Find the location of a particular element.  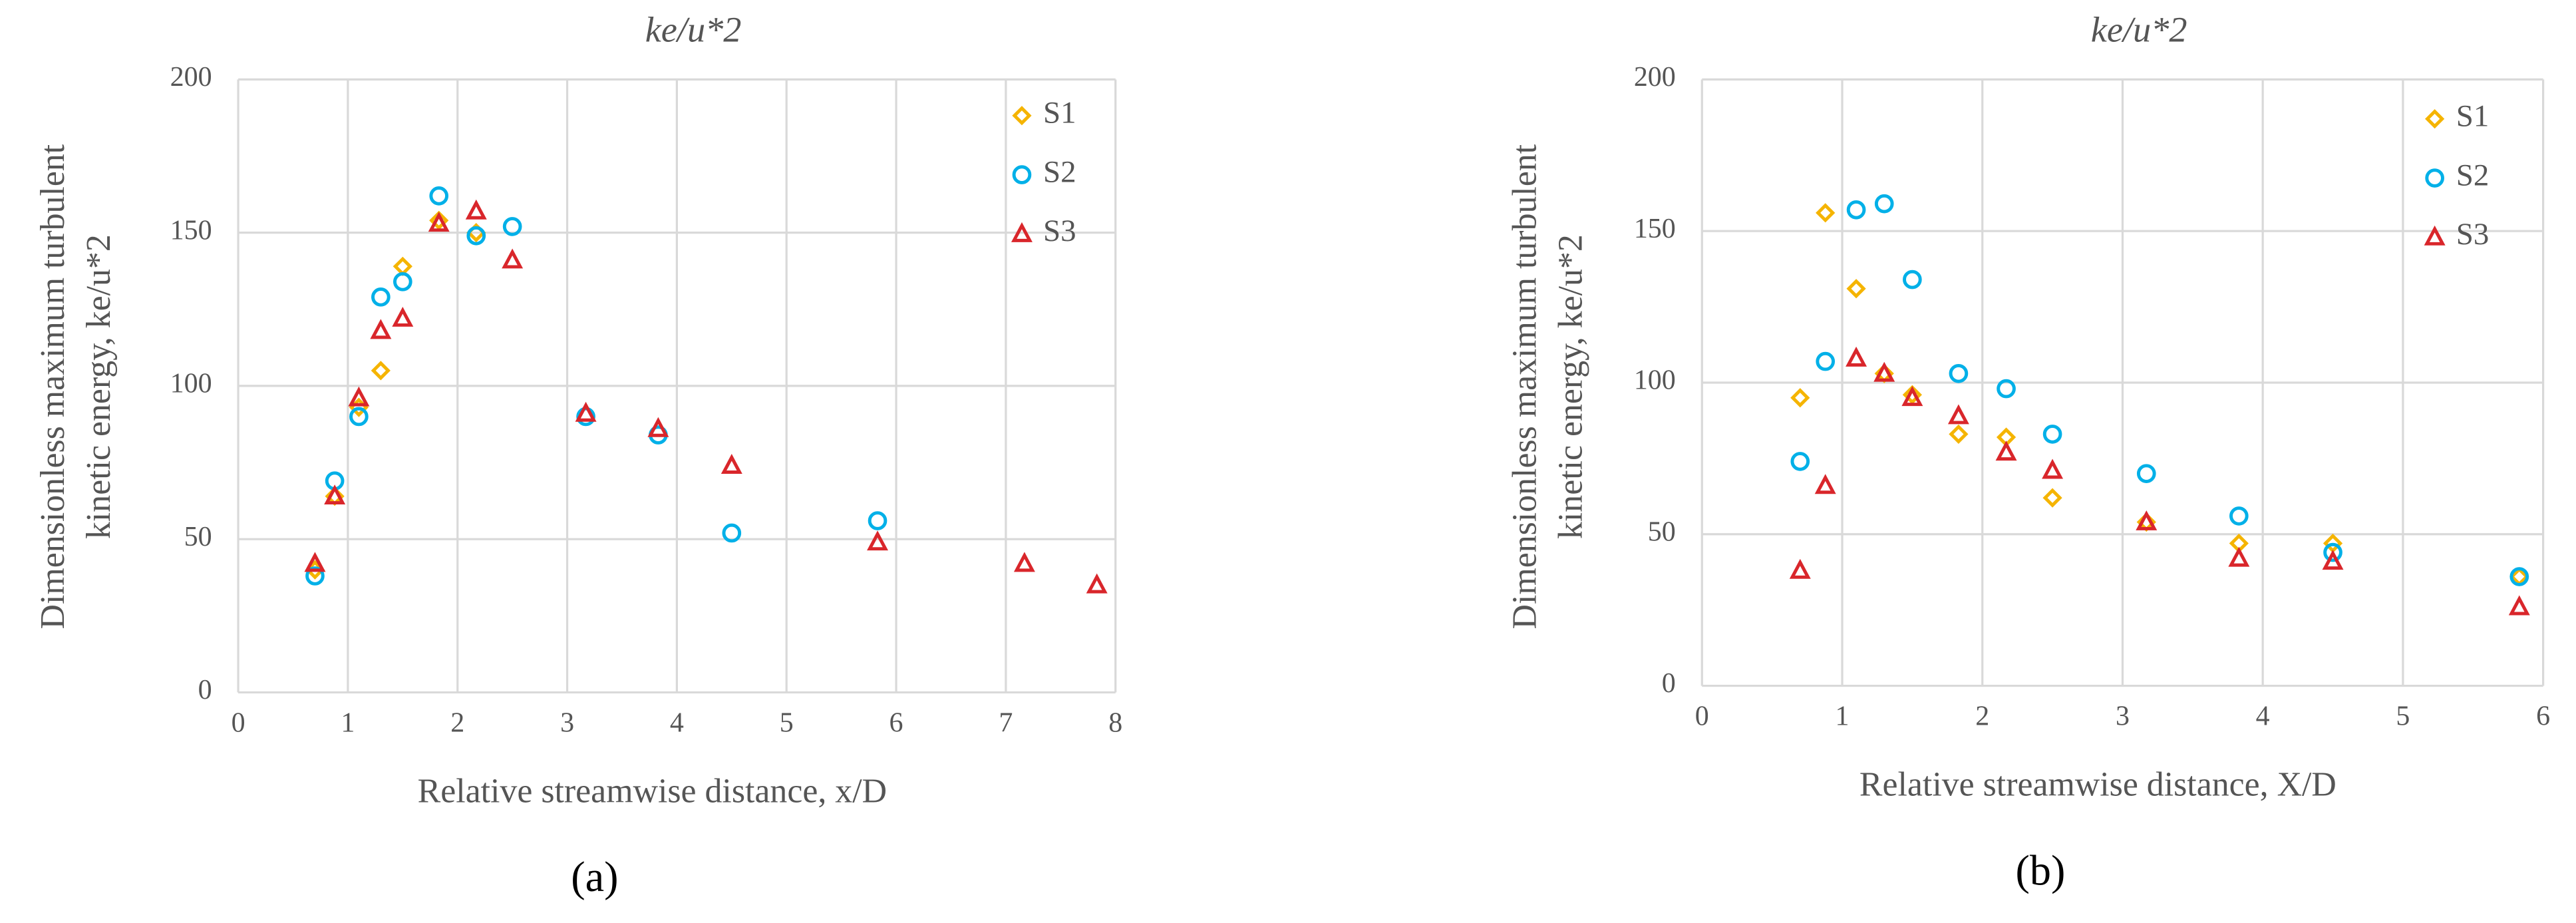

x-tick-label: 7 is located at coordinates (1006, 722).